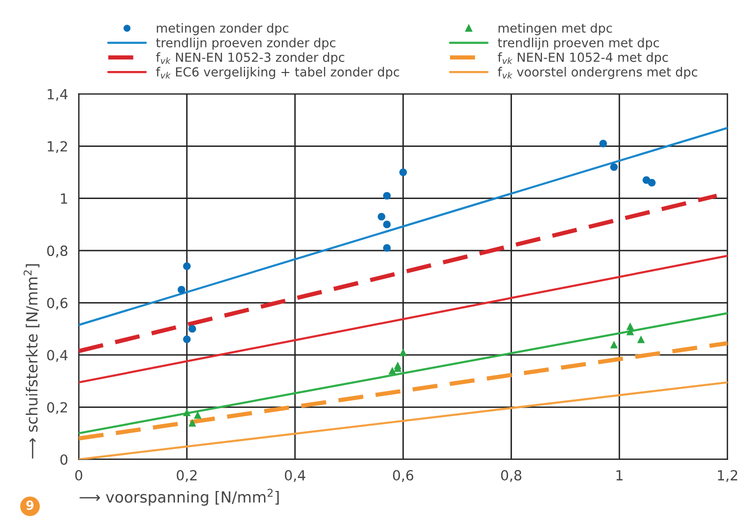  I want to click on x-tick-label: 1, so click(619, 475).